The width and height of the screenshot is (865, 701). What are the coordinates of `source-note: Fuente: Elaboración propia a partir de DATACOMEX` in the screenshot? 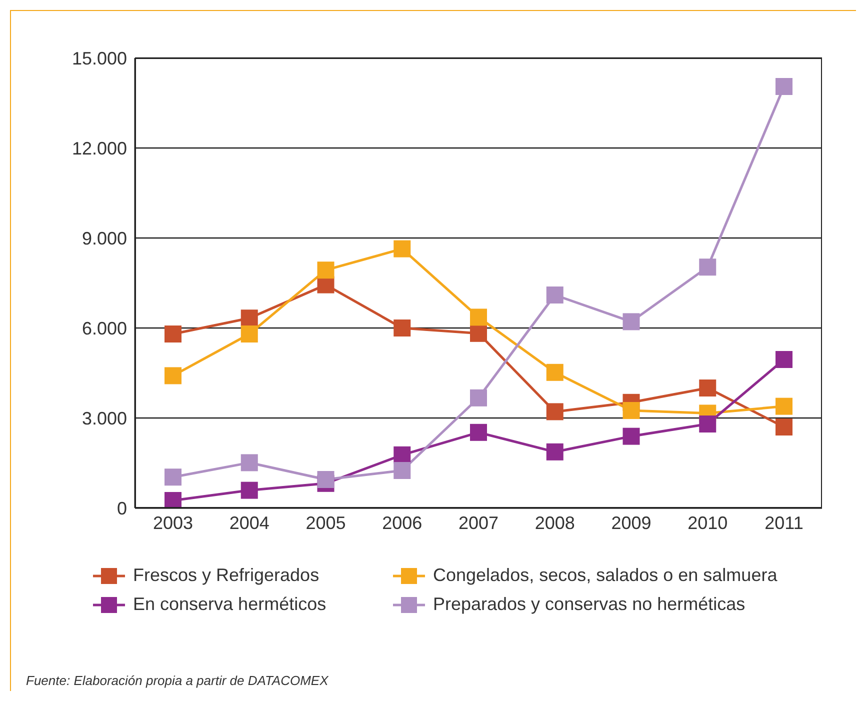 It's located at (177, 680).